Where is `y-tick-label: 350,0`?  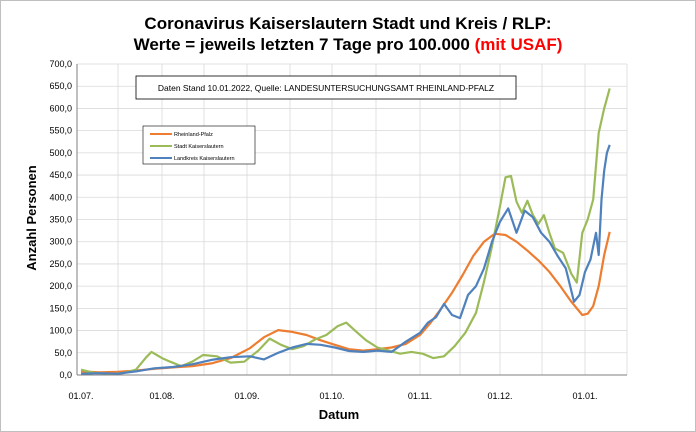 y-tick-label: 350,0 is located at coordinates (60, 220).